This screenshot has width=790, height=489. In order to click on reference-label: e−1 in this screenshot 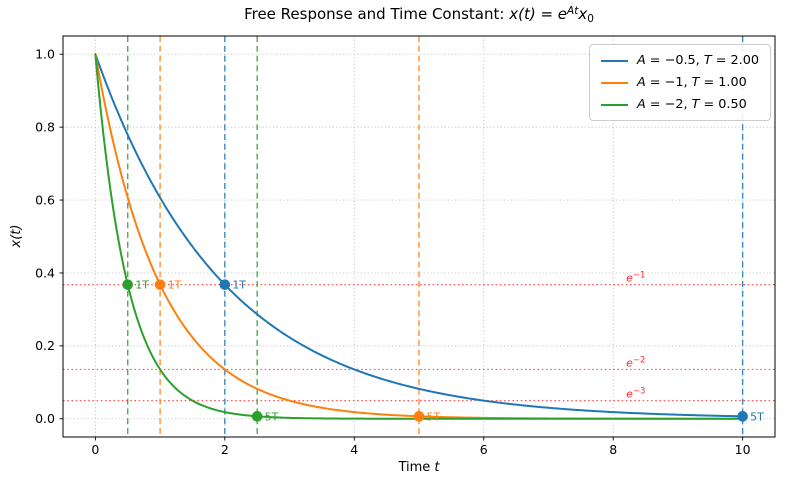, I will do `click(635, 278)`.